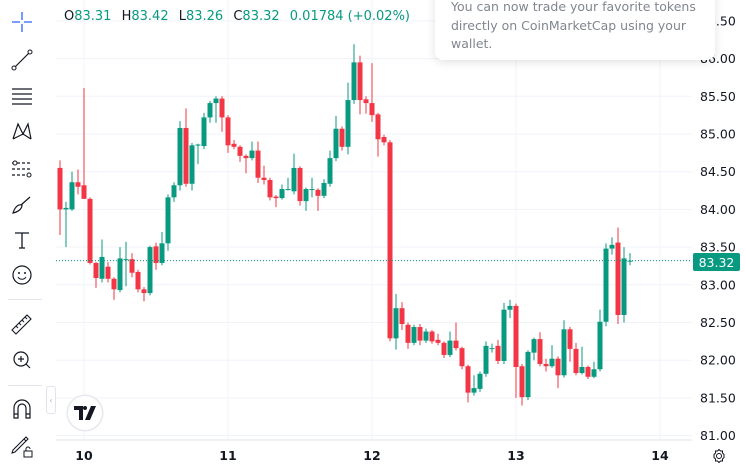 Image resolution: width=745 pixels, height=470 pixels. I want to click on trend-line-tool, so click(22, 60).